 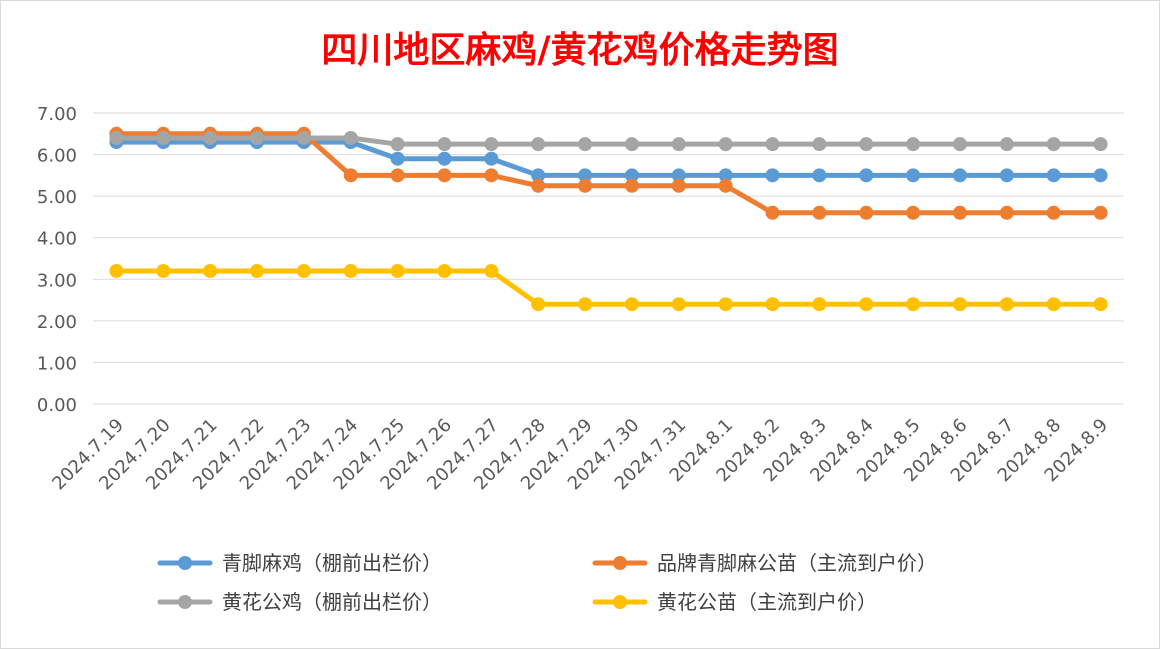 I want to click on legend-item: 黄花公鸡（棚前出栏价）, so click(x=299, y=602).